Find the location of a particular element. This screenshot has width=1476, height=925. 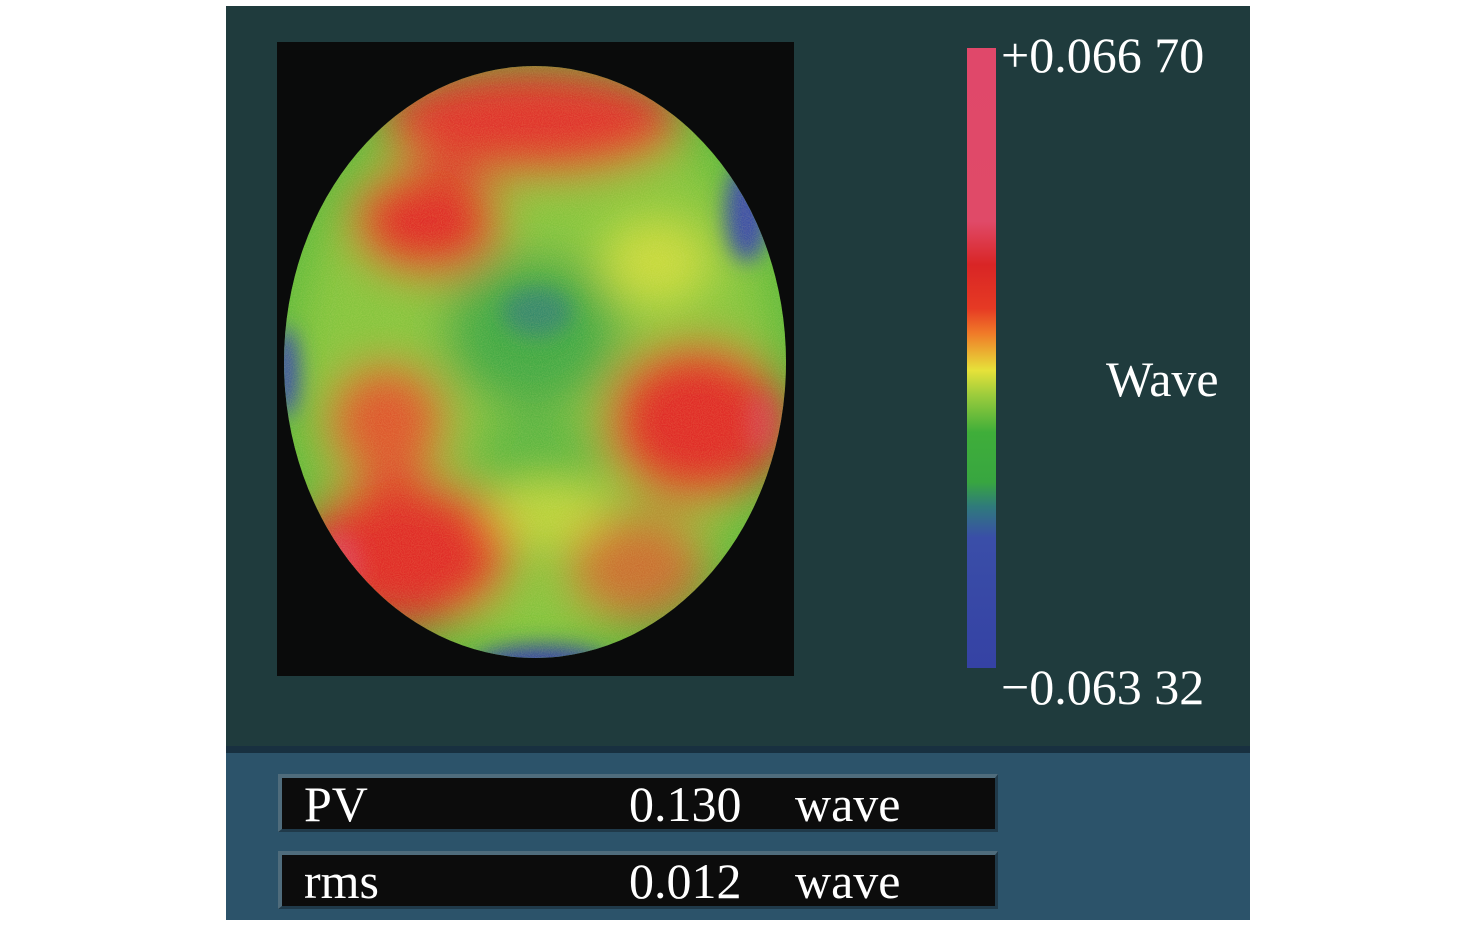

color-scale-bar is located at coordinates (981, 358).